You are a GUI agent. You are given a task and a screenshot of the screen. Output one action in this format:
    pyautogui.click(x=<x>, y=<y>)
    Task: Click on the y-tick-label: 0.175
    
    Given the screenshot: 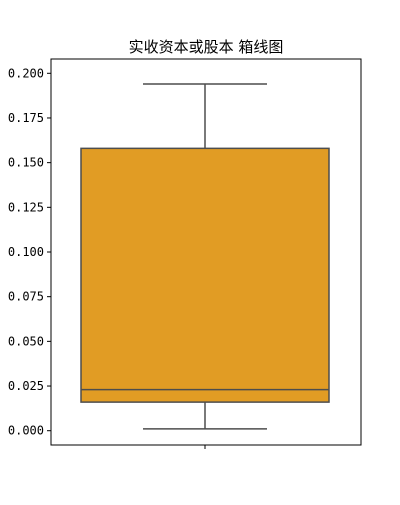 What is the action you would take?
    pyautogui.click(x=26, y=118)
    